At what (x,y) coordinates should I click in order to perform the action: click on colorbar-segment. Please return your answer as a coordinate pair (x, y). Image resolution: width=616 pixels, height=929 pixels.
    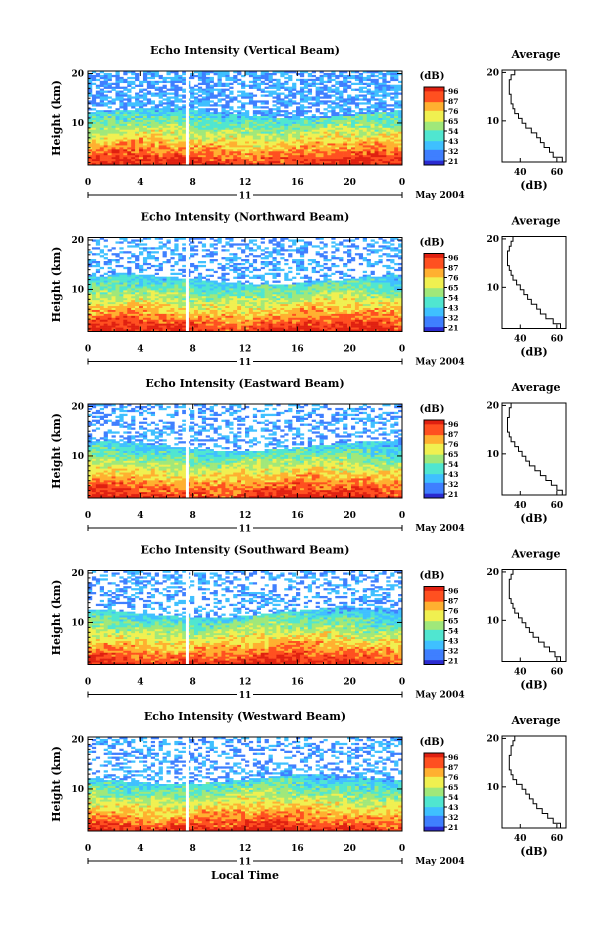
    Looking at the image, I should click on (434, 147).